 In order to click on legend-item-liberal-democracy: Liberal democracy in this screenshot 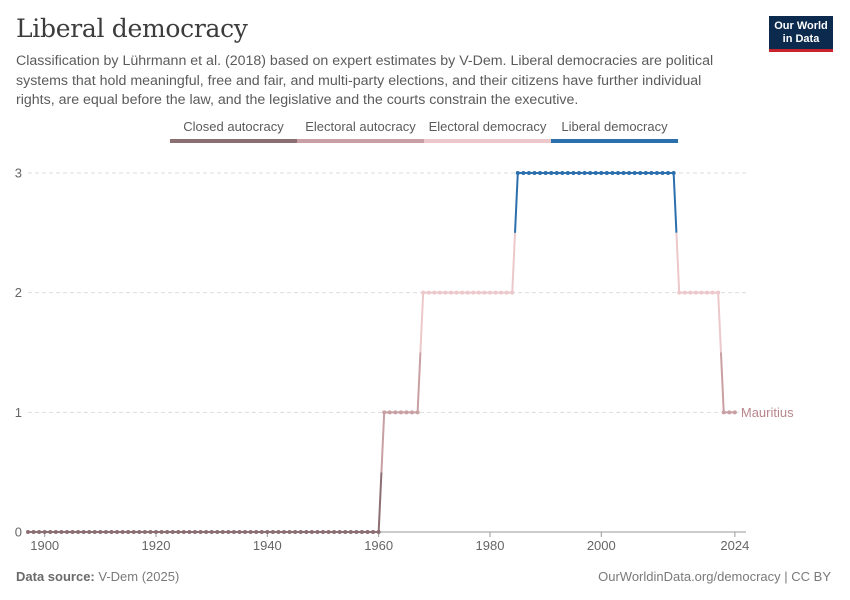, I will do `click(614, 131)`.